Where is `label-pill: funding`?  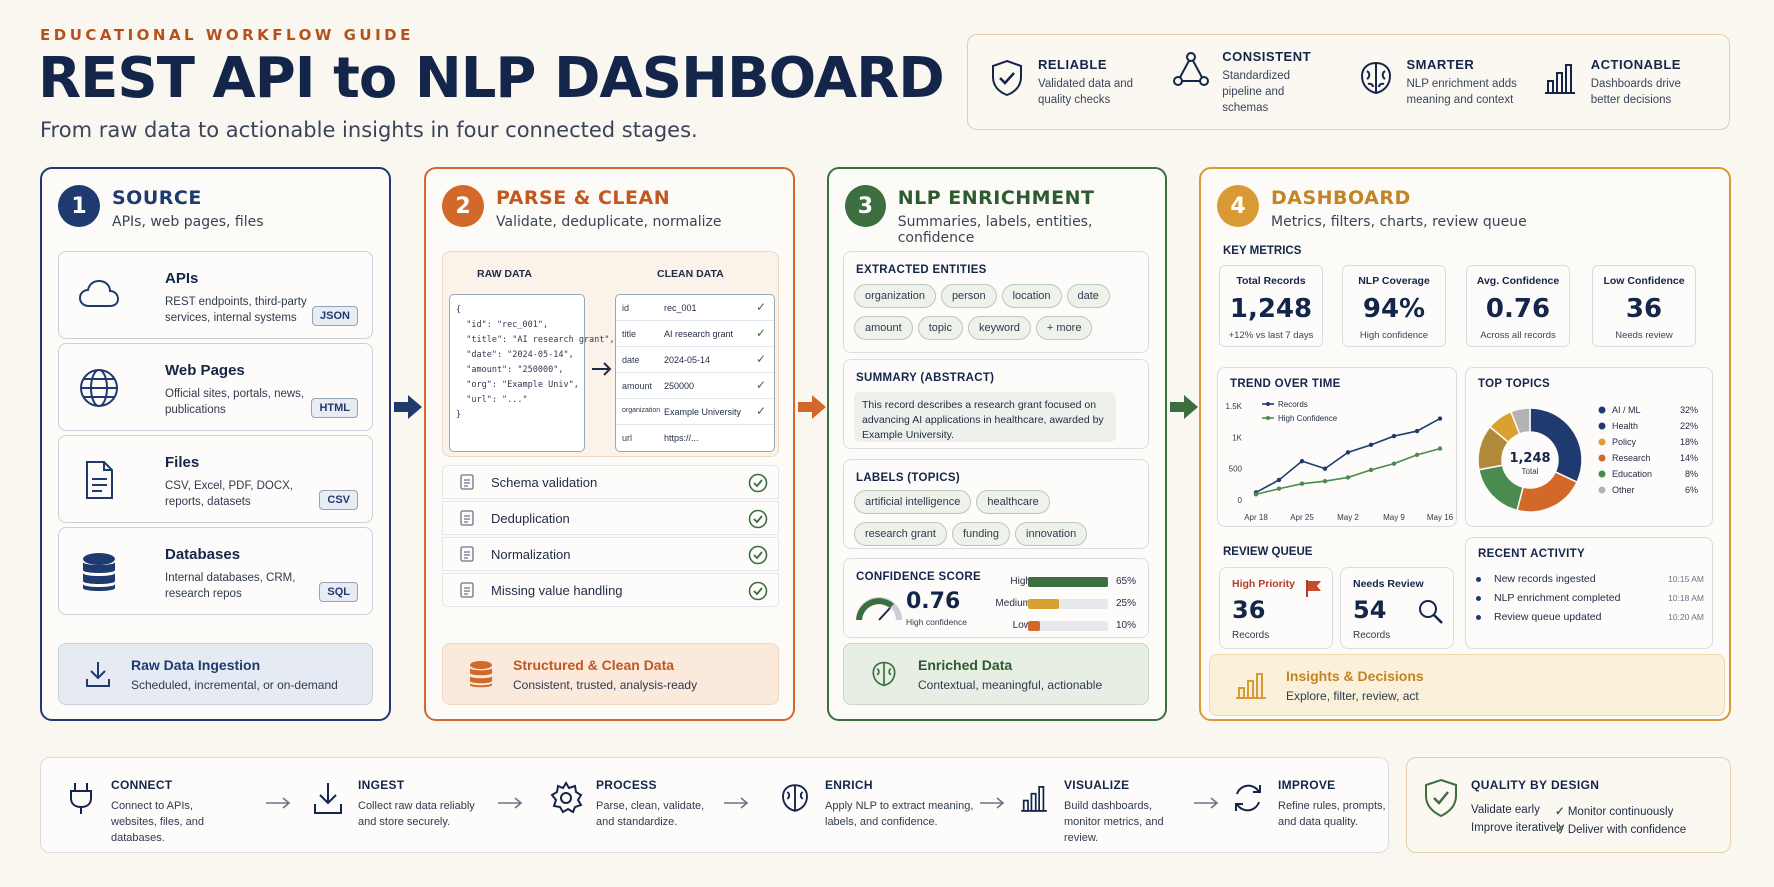 label-pill: funding is located at coordinates (981, 534).